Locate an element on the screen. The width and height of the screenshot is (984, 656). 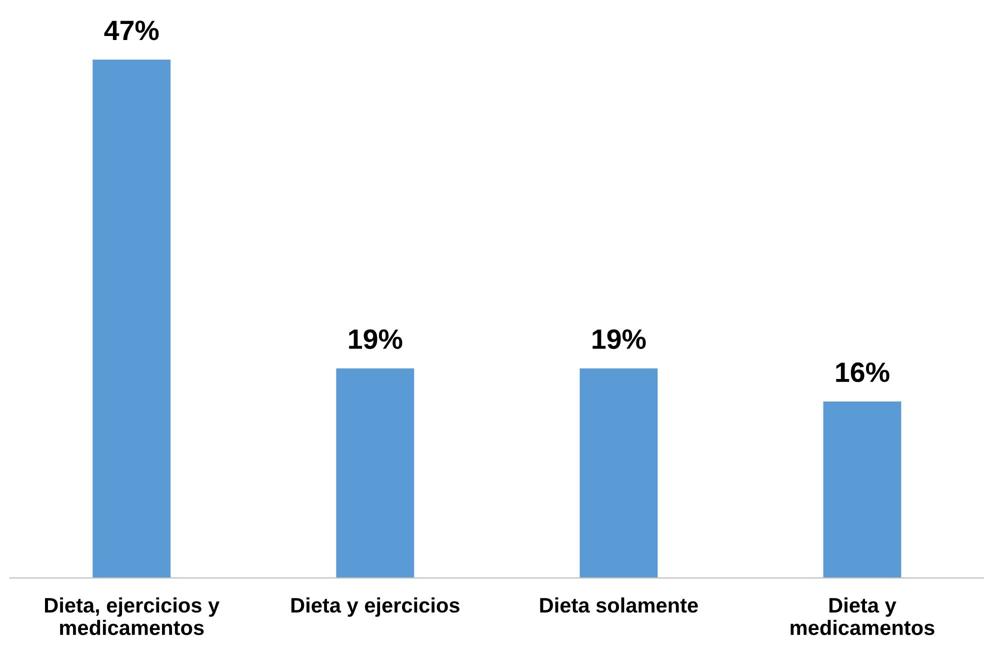
x-tick-label: Dieta, ejercicios y medicamentos is located at coordinates (132, 616).